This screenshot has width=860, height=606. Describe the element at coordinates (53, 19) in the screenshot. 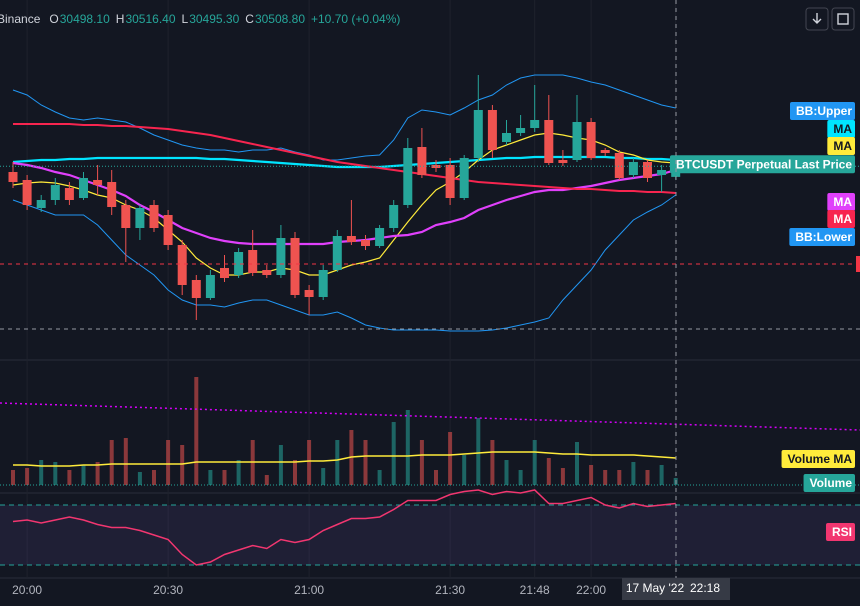

I see `ohlc-key: O` at that location.